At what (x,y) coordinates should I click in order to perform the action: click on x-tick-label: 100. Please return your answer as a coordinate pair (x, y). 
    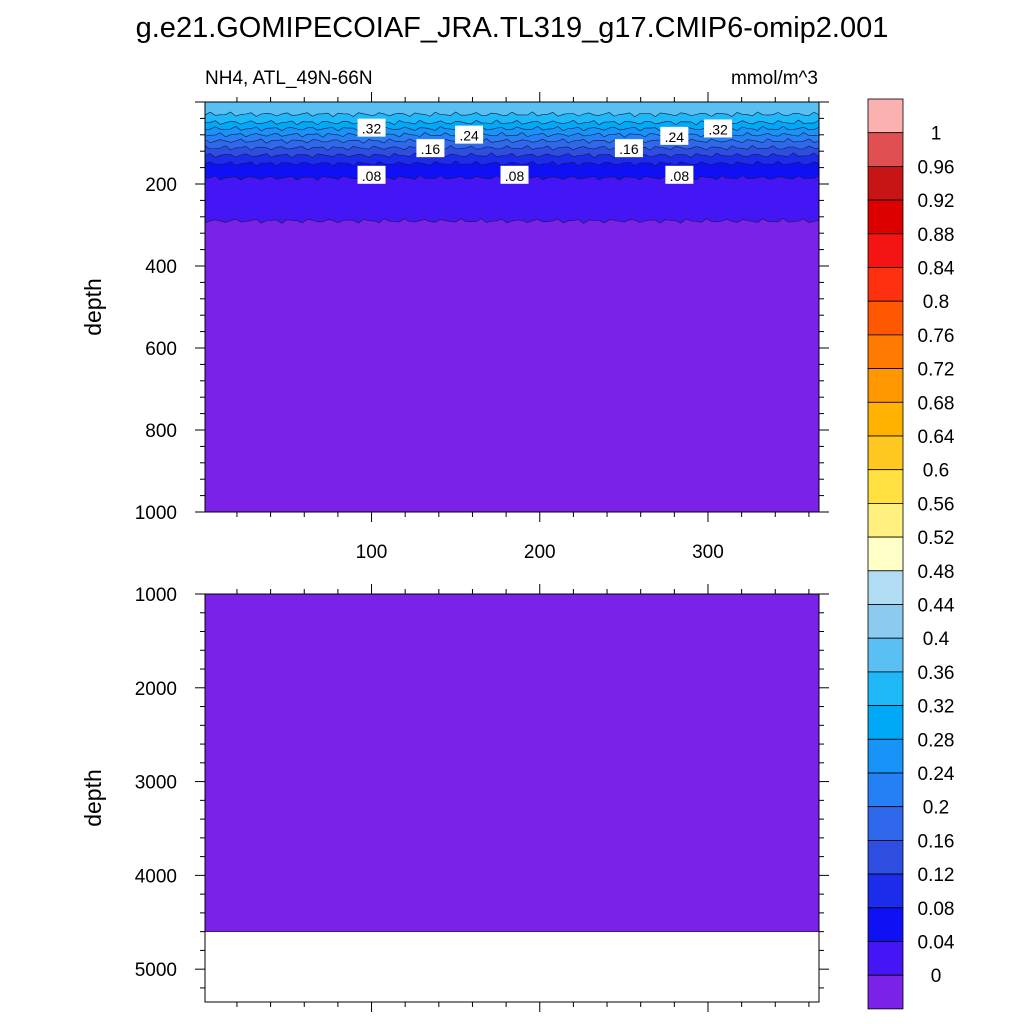
    Looking at the image, I should click on (372, 552).